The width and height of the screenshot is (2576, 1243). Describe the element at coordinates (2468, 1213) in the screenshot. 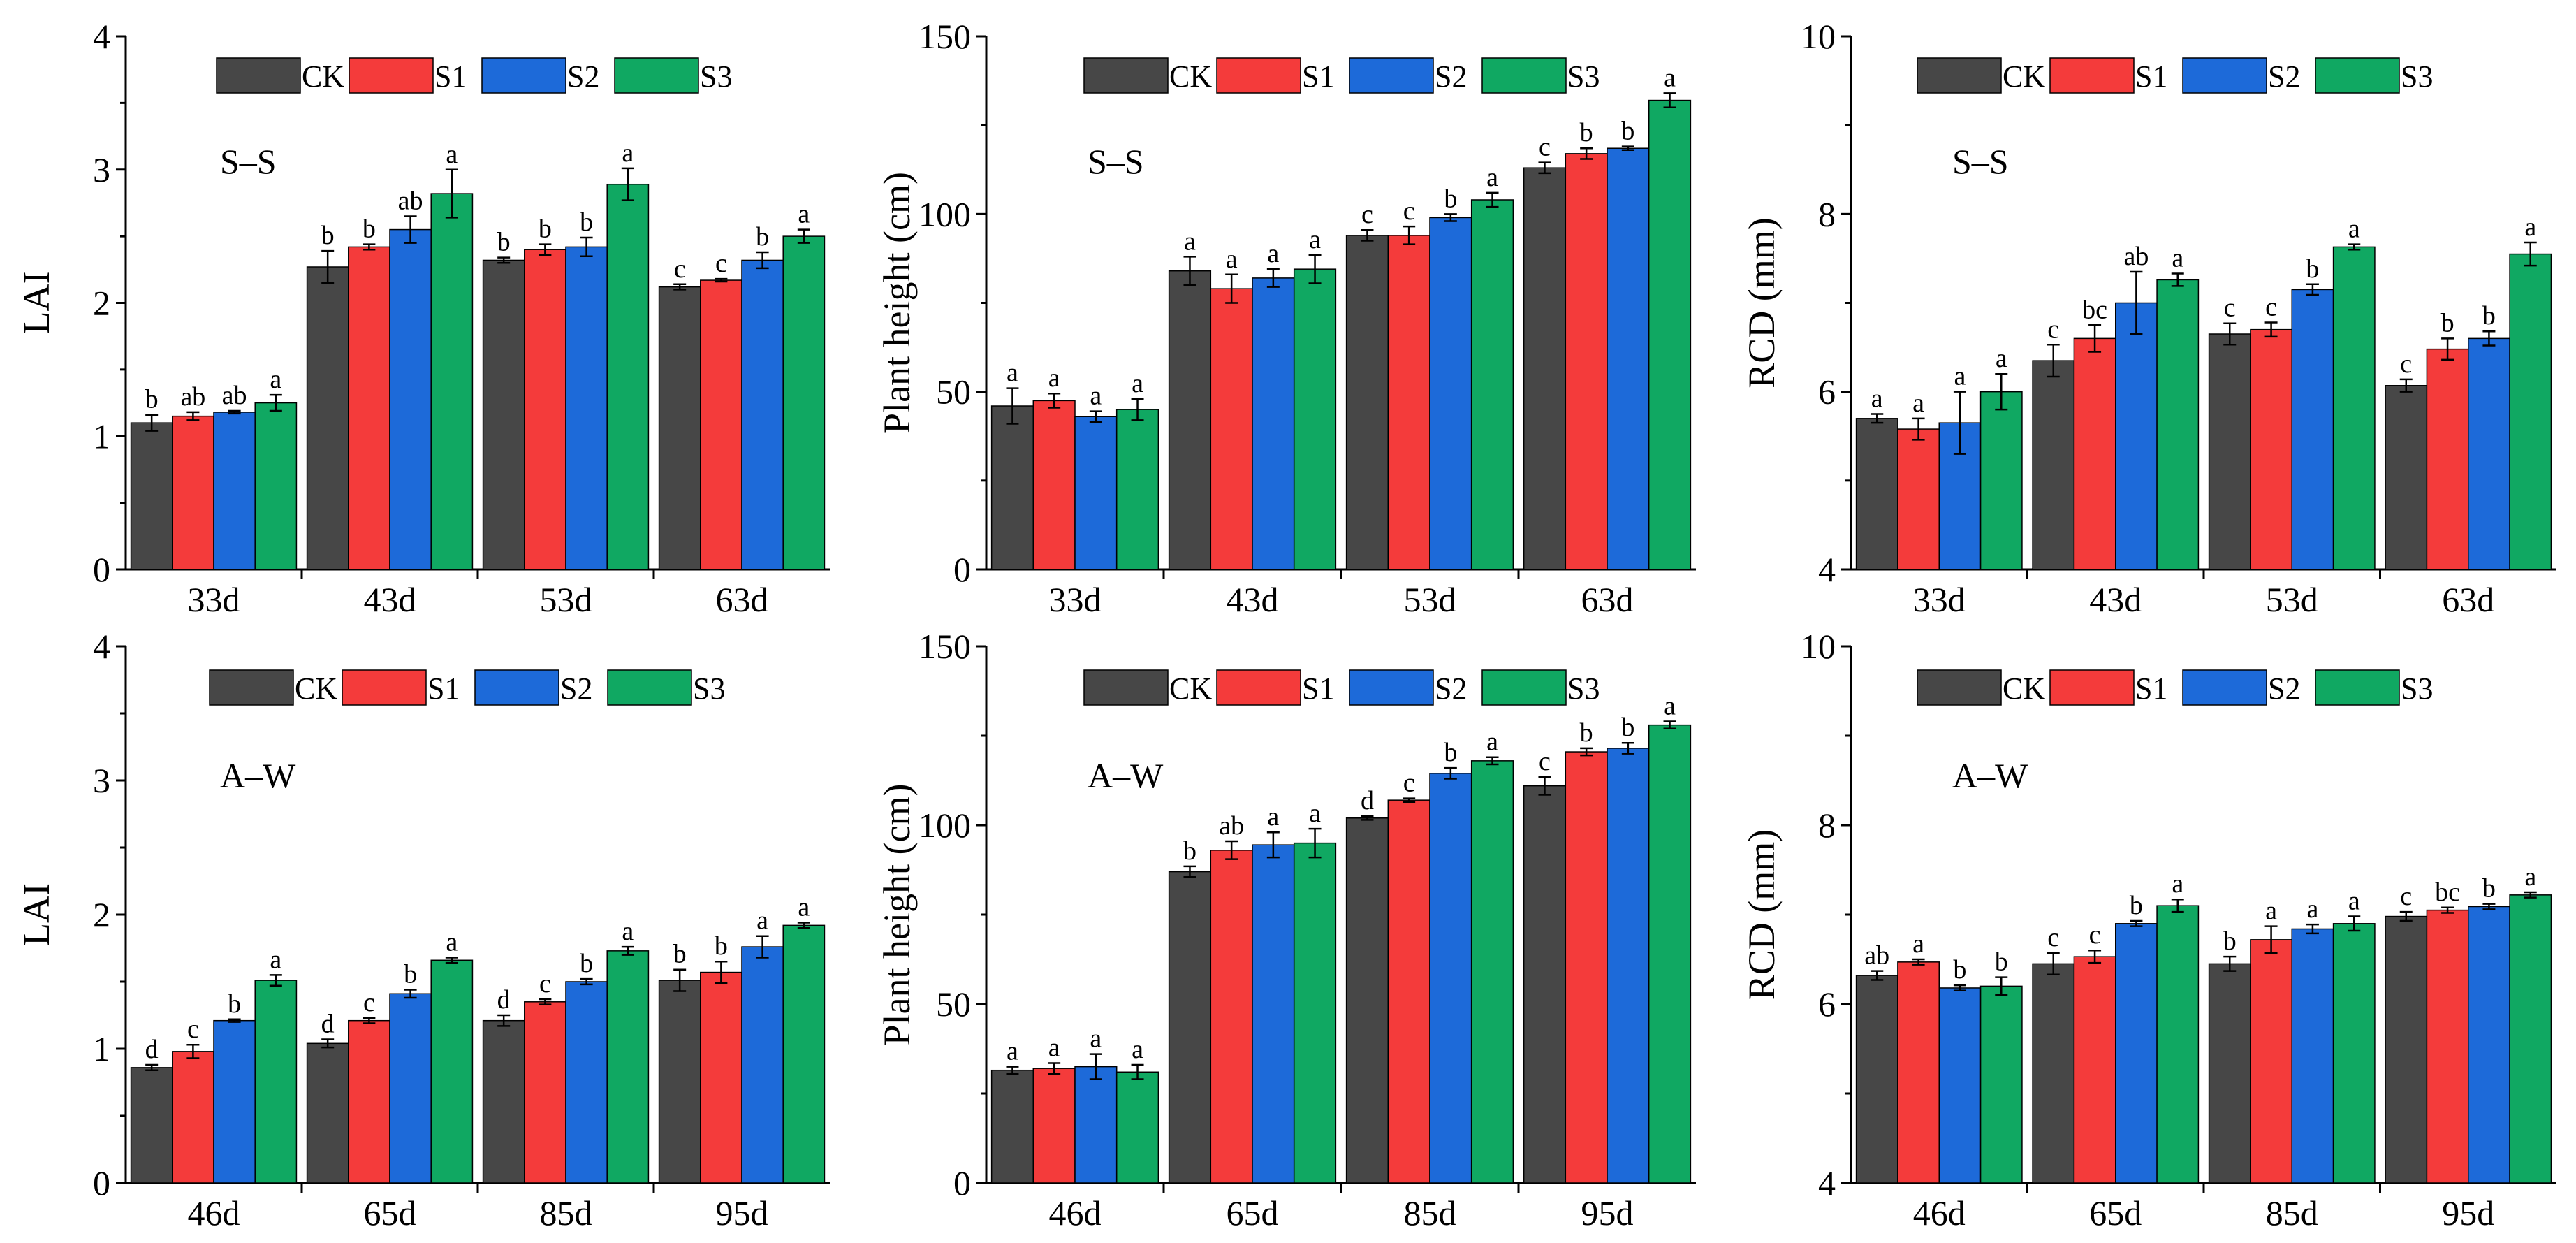

I see `x-tick-label: 95d` at that location.